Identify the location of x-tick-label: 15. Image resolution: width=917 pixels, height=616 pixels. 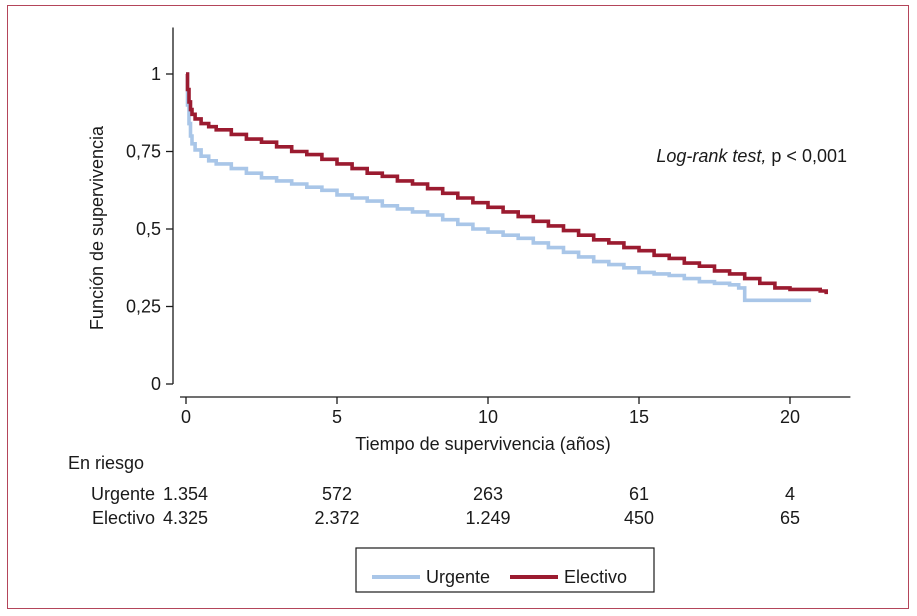
(639, 417).